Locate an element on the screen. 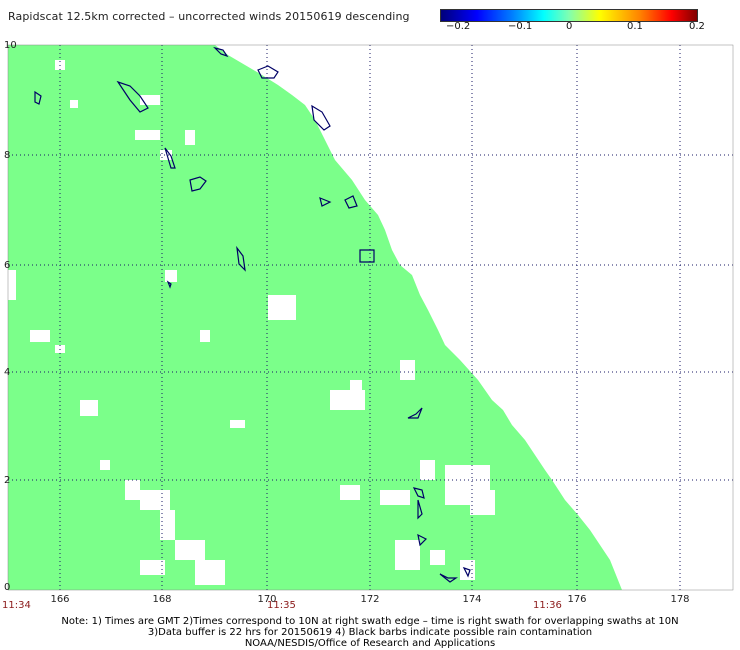  x-tick-label: 168 is located at coordinates (161, 599).